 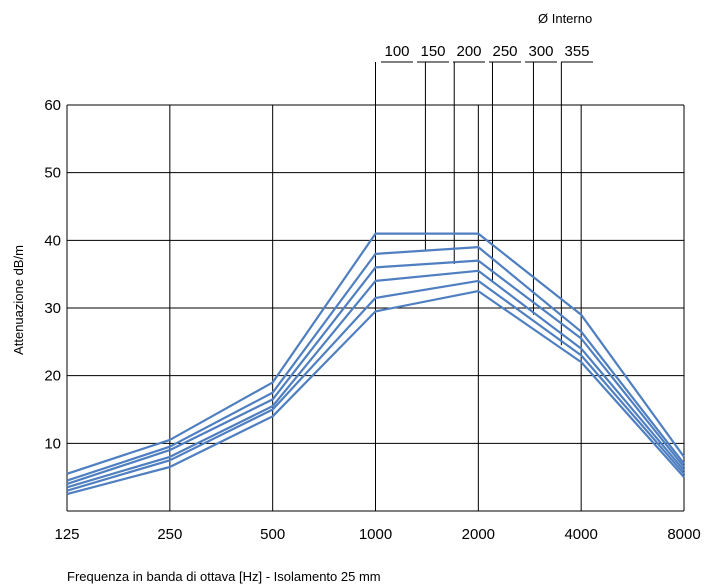 I want to click on y-tick-label: 10, so click(x=52, y=443).